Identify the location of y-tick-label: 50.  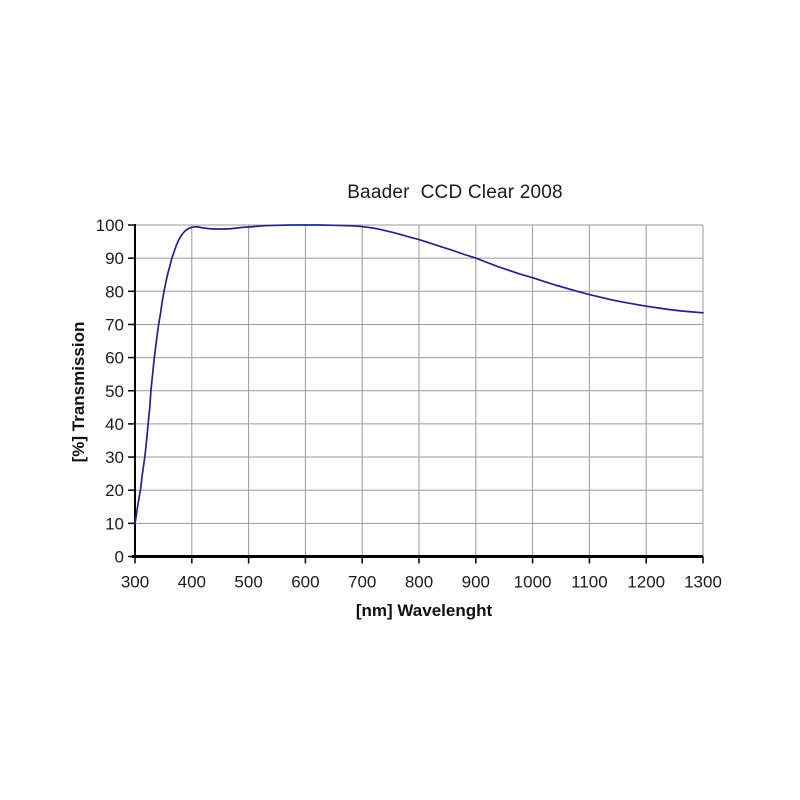
(114, 391).